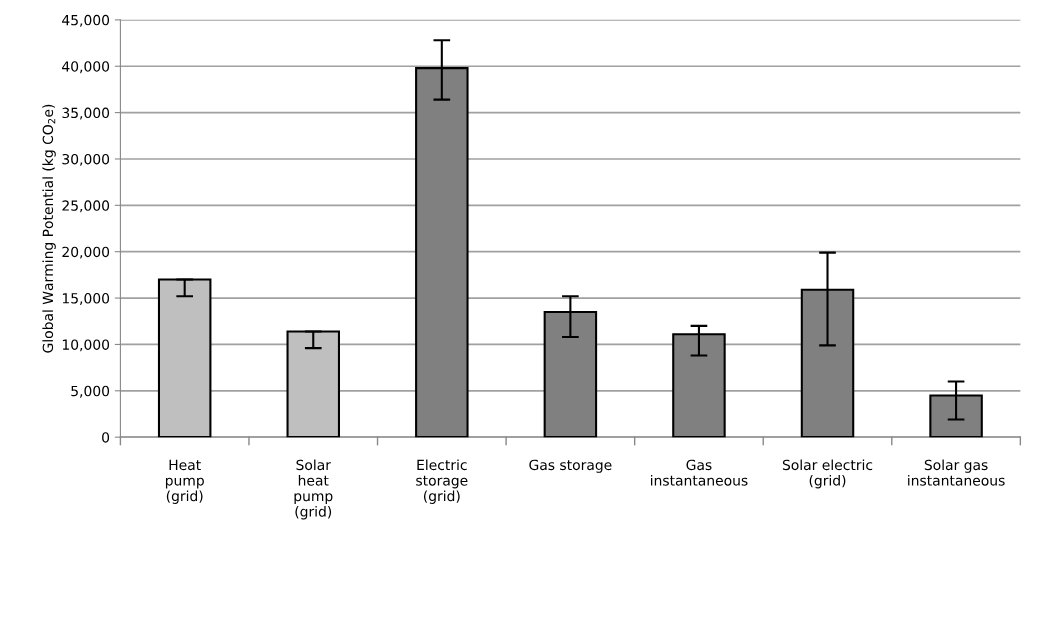 The height and width of the screenshot is (641, 1038). What do you see at coordinates (86, 20) in the screenshot?
I see `y-tick-label: 45,000` at bounding box center [86, 20].